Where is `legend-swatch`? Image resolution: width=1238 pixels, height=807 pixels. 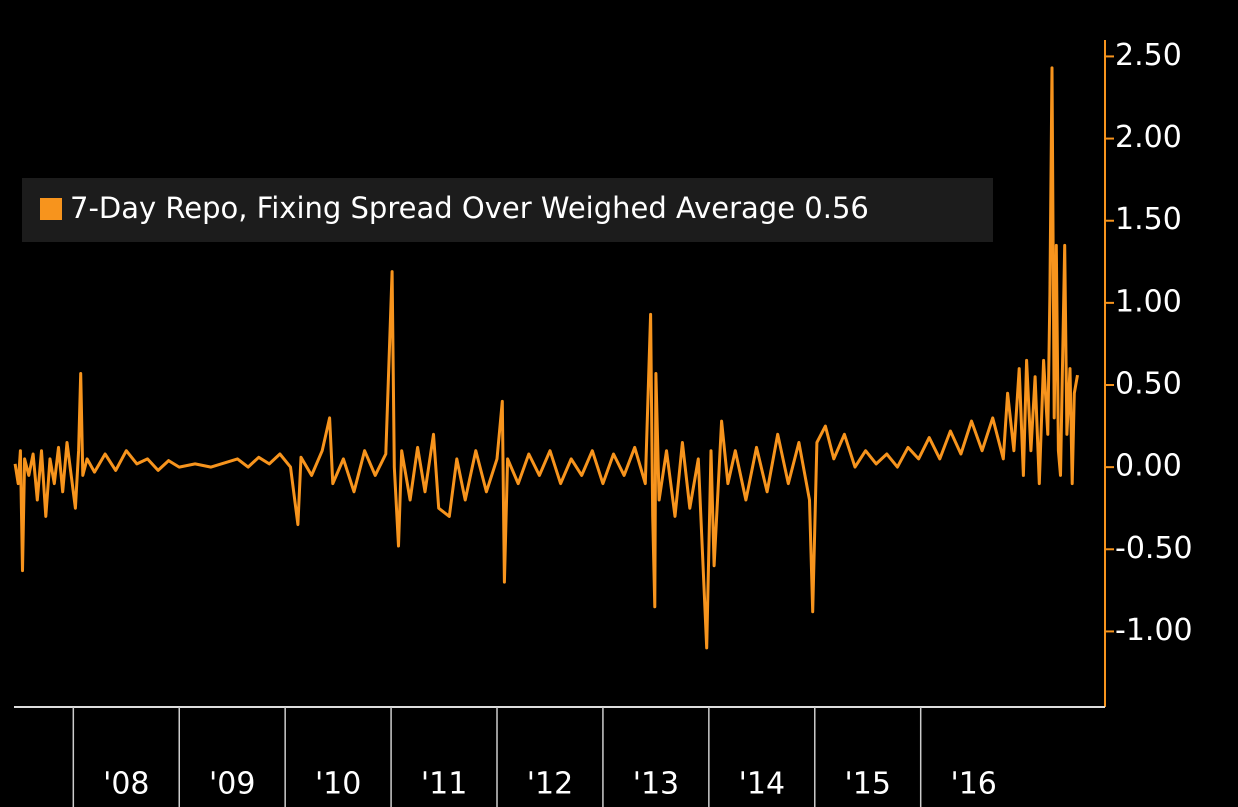
legend-swatch is located at coordinates (51, 209).